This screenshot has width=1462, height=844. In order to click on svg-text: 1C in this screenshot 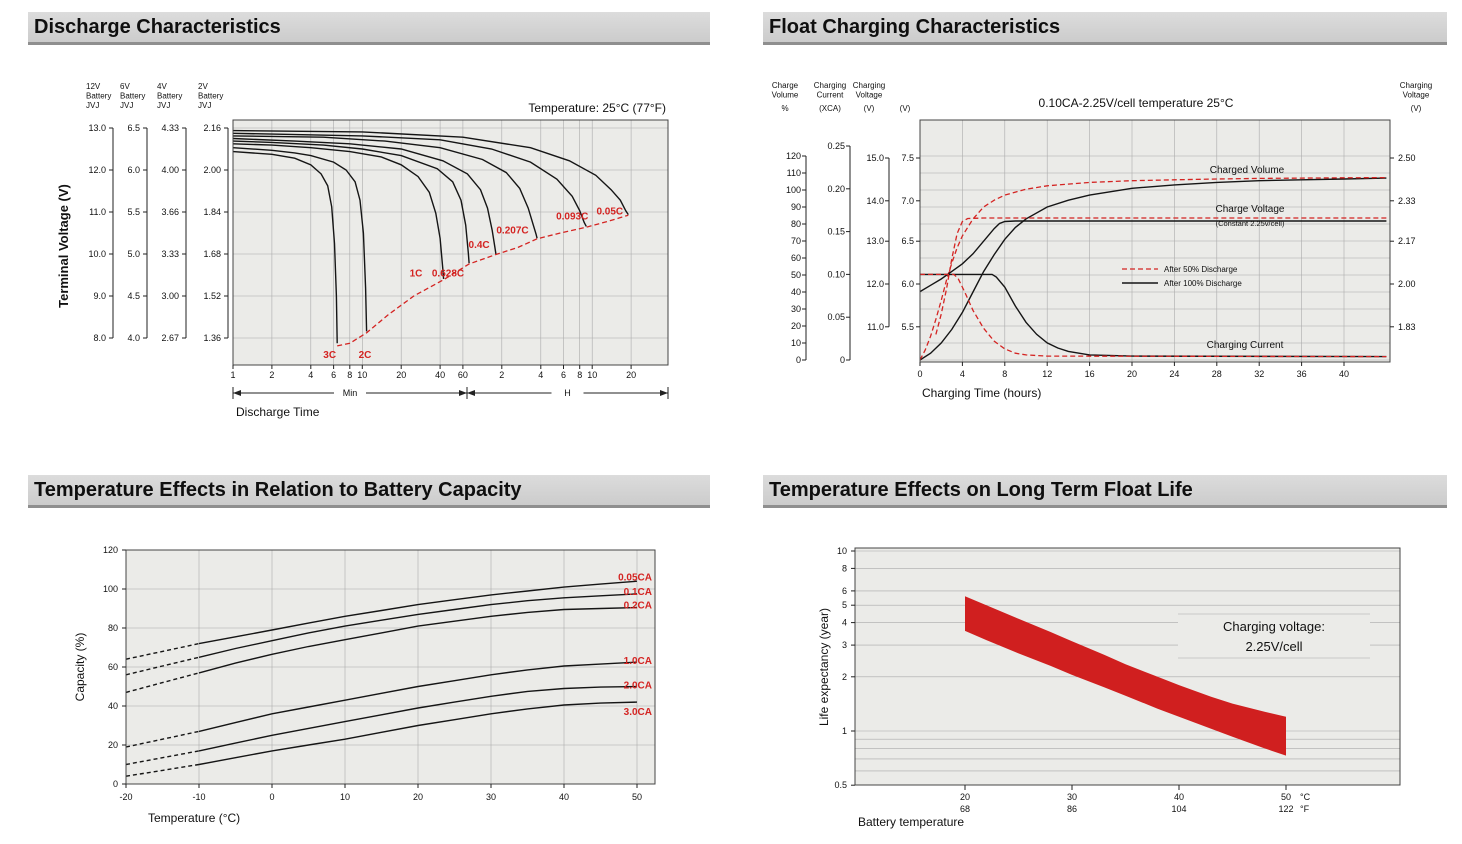, I will do `click(416, 274)`.